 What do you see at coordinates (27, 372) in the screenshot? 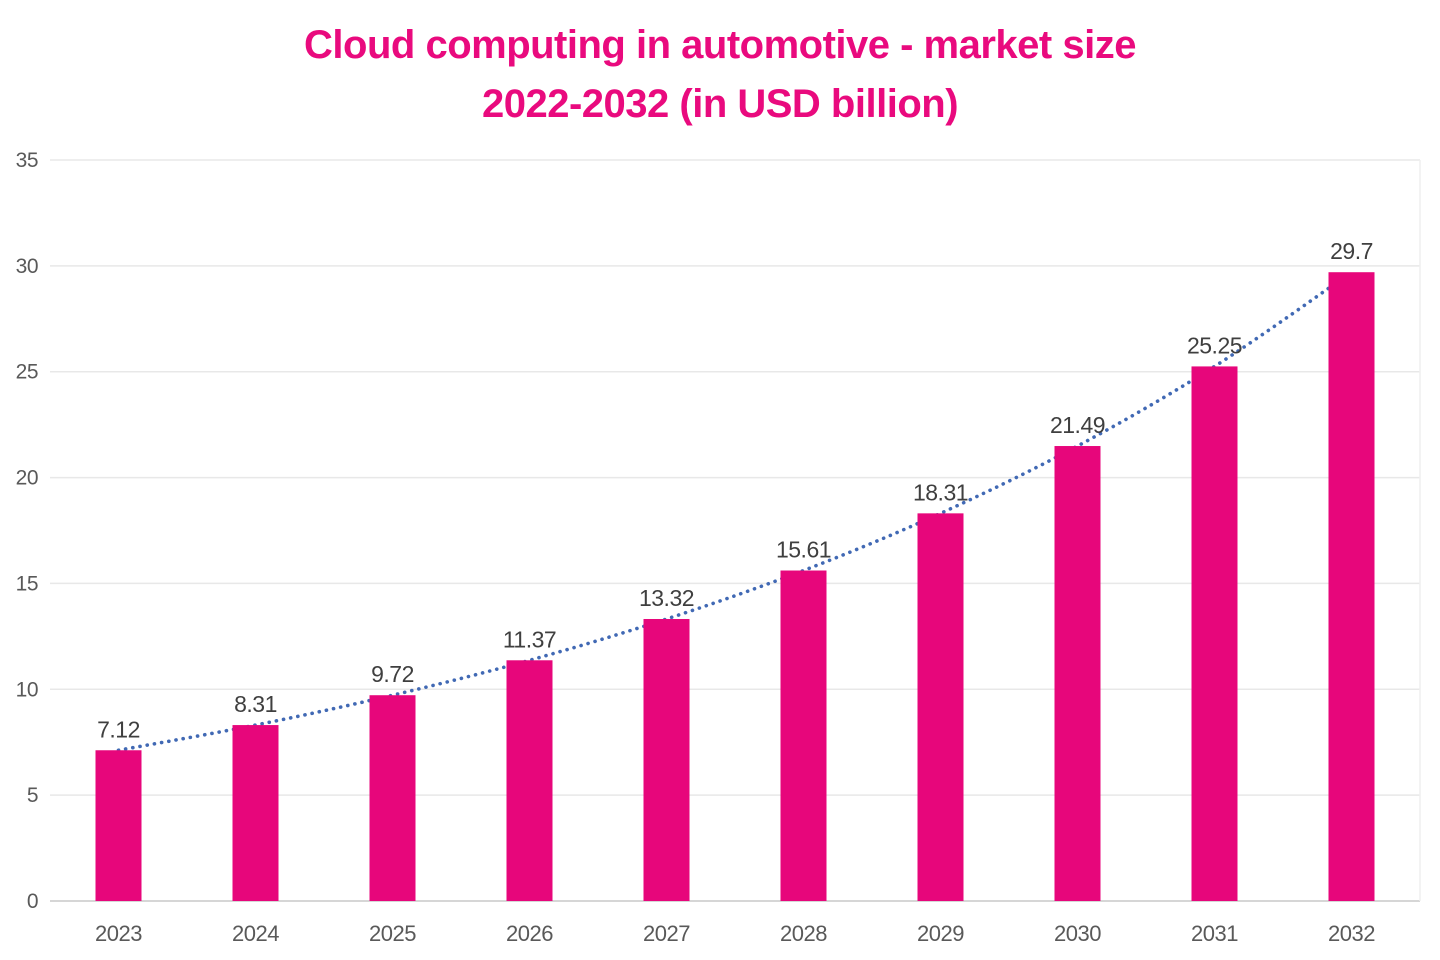
I see `y-tick-label-25: 25` at bounding box center [27, 372].